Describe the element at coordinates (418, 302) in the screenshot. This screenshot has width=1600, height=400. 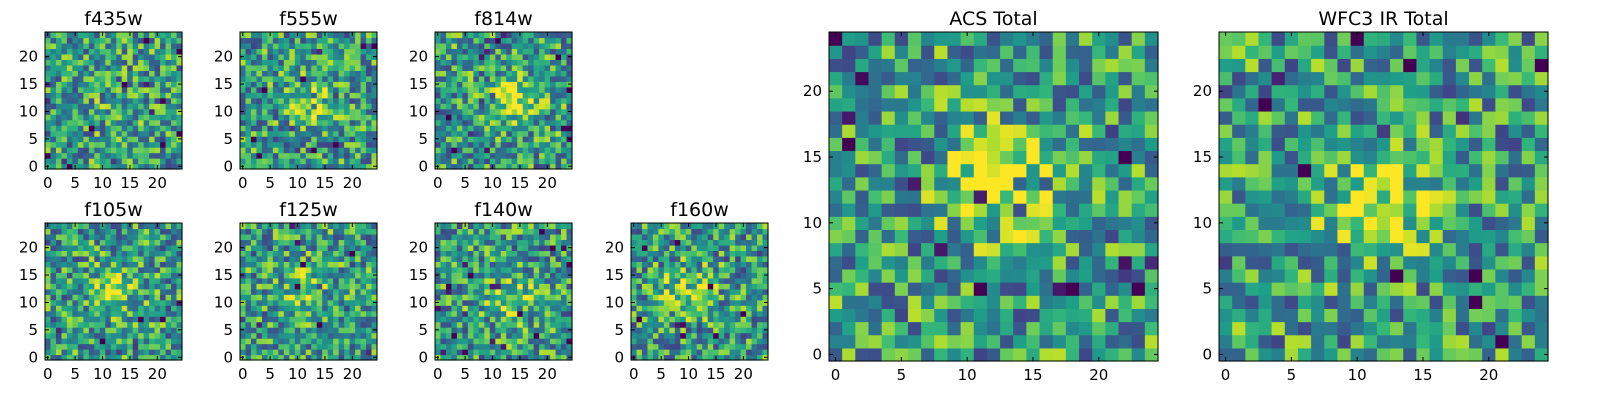
I see `y-tick-label: 10` at that location.